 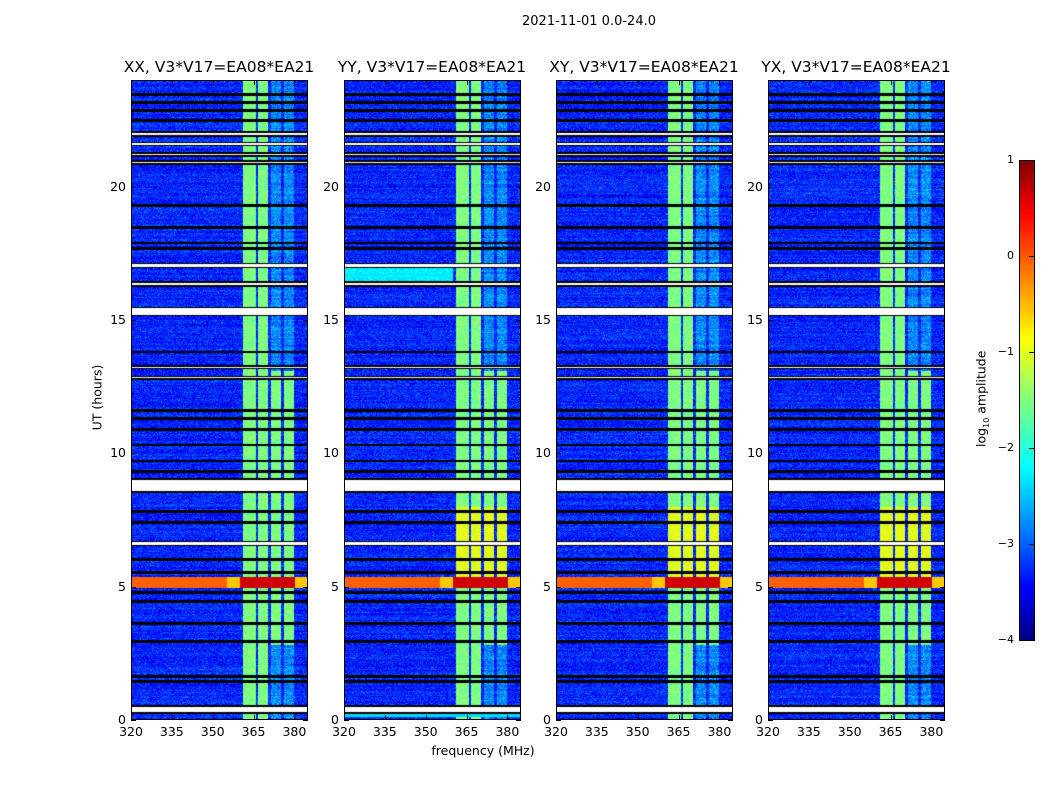 I want to click on colorbar-label-sub: 10, so click(x=986, y=422).